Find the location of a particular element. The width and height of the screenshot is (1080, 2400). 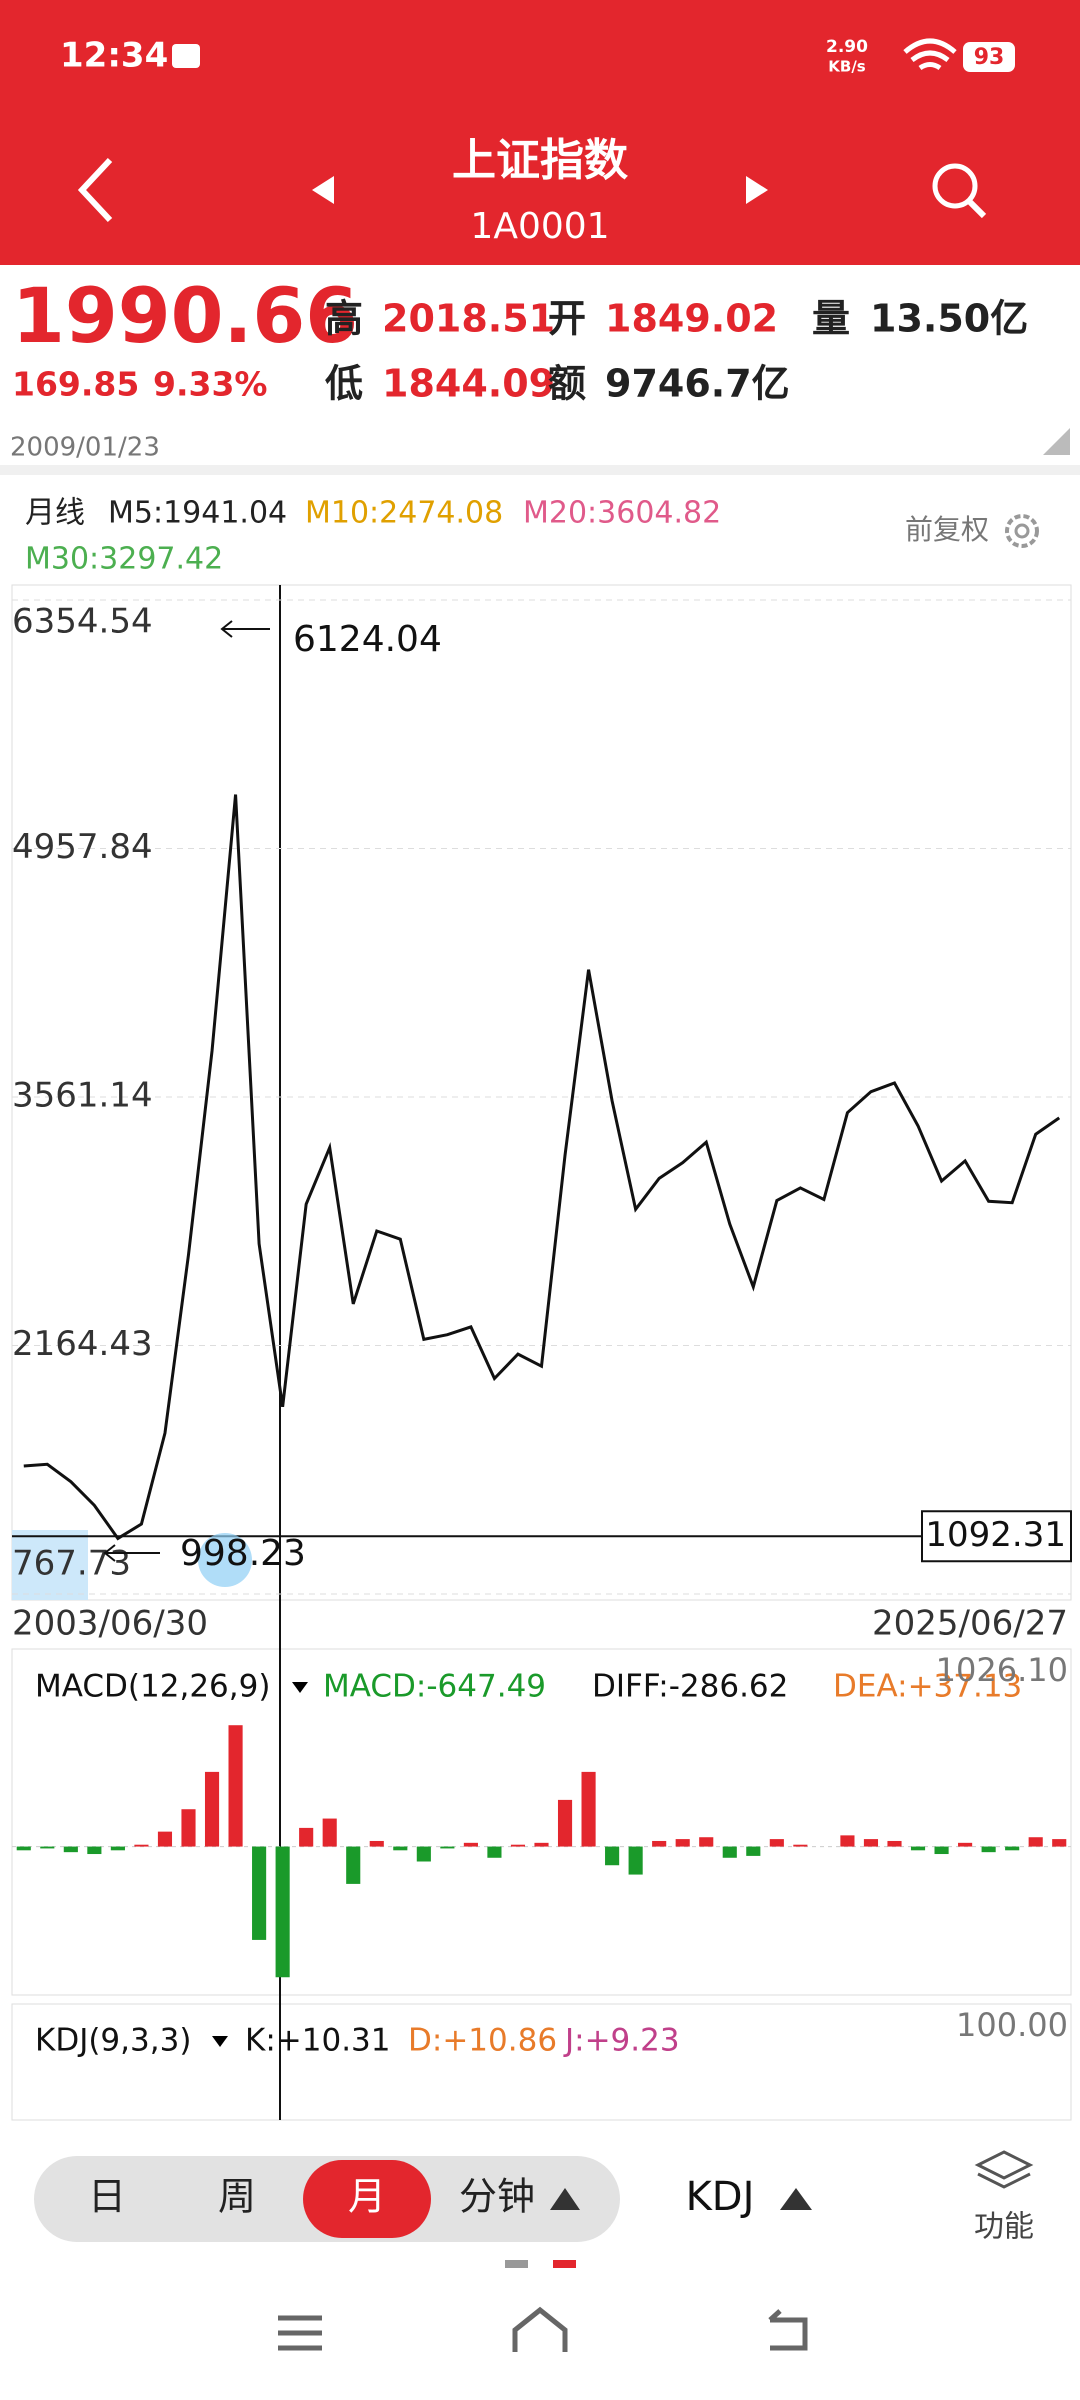

crosshair-label: 1092.31 is located at coordinates (995, 1535).